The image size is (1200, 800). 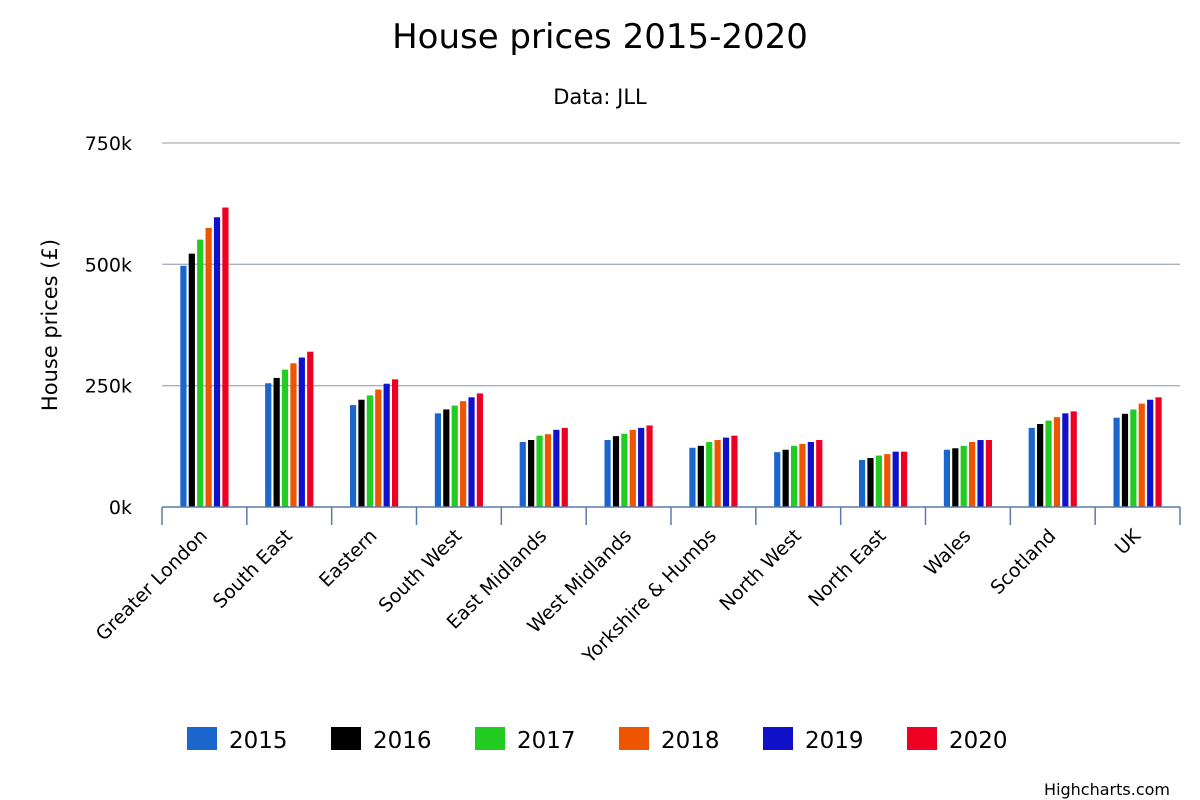 What do you see at coordinates (1107, 789) in the screenshot?
I see `credits-link: Highcharts.com` at bounding box center [1107, 789].